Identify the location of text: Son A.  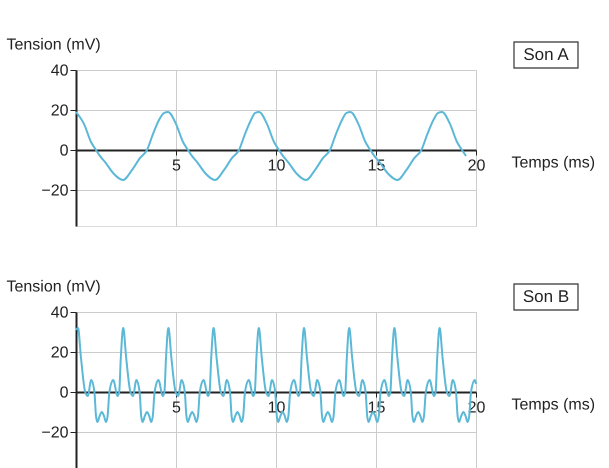
(546, 54).